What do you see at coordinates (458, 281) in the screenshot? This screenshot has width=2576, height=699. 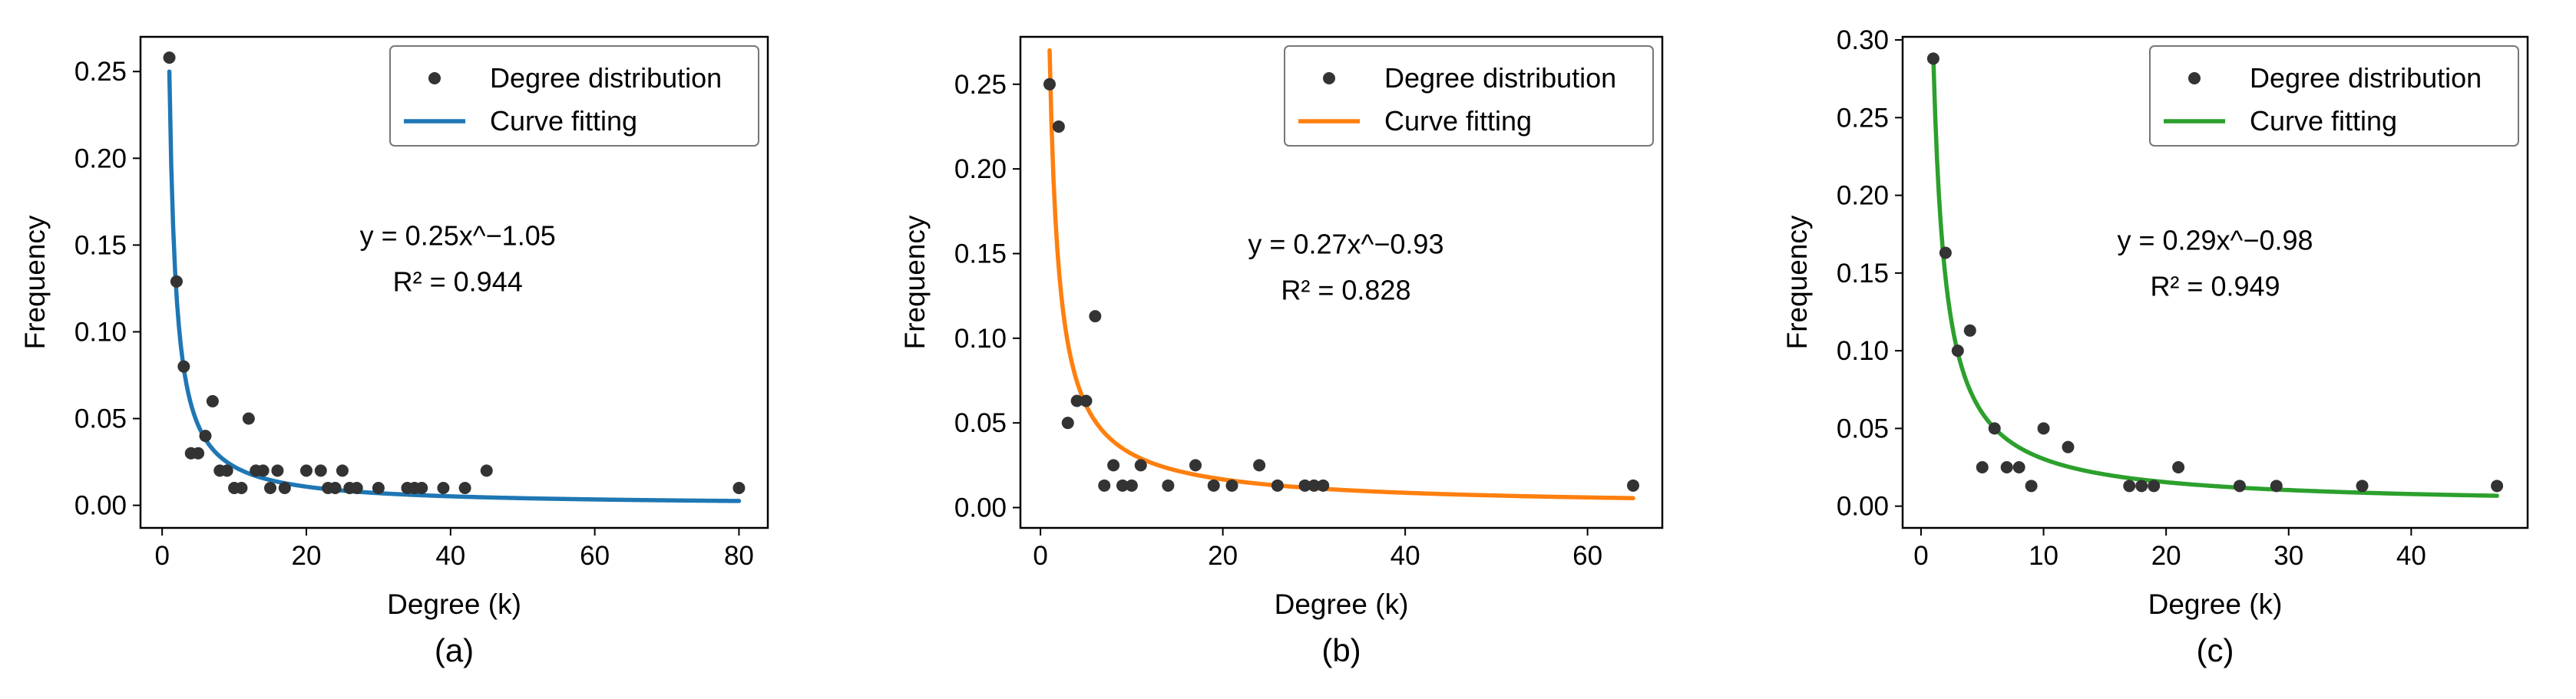 I see `r-squared-label: R² = 0.944` at bounding box center [458, 281].